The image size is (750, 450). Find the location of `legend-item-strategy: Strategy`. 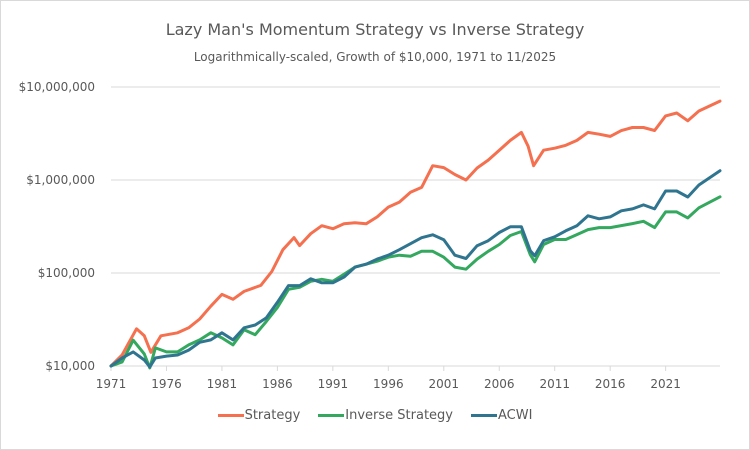

legend-item-strategy: Strategy is located at coordinates (259, 415).